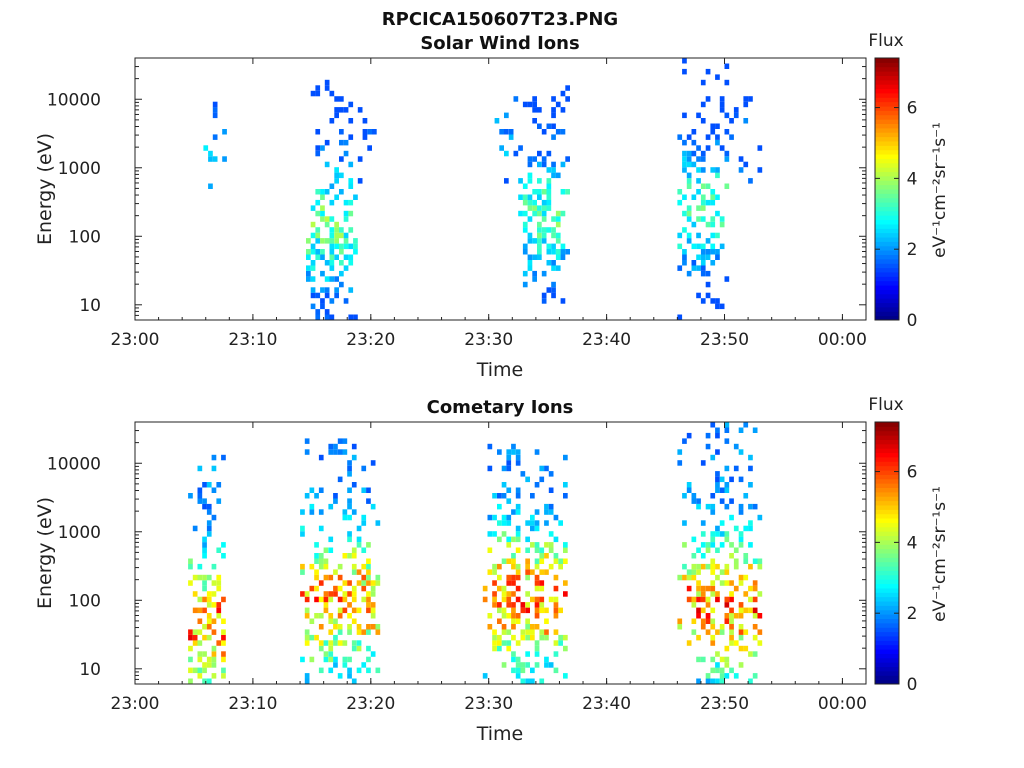 The image size is (1024, 768). I want to click on x-tick-label: 23:10, so click(252, 340).